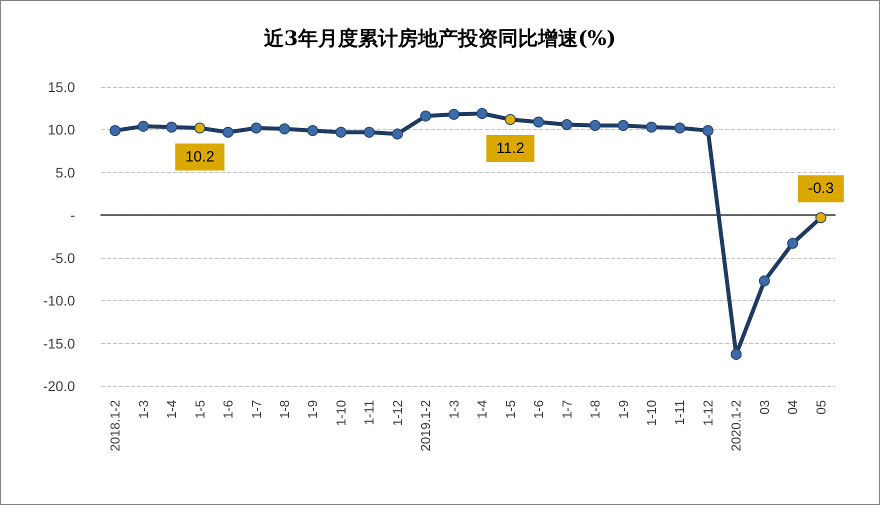  Describe the element at coordinates (59, 300) in the screenshot. I see `y-tick-label: -10.0` at that location.